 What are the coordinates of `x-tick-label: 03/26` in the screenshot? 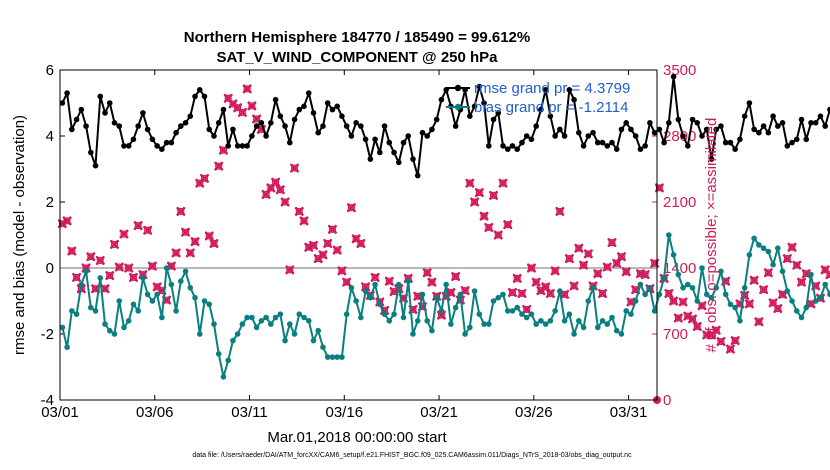 It's located at (534, 412).